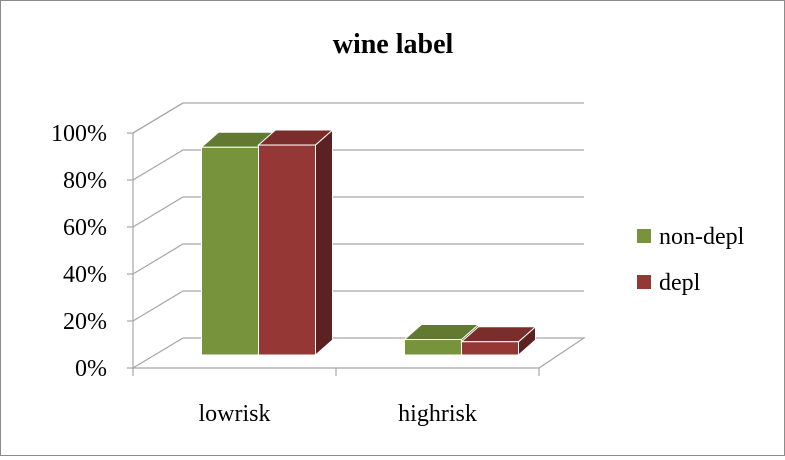 This screenshot has width=785, height=460. Describe the element at coordinates (691, 260) in the screenshot. I see `legend: non-depl depl` at that location.